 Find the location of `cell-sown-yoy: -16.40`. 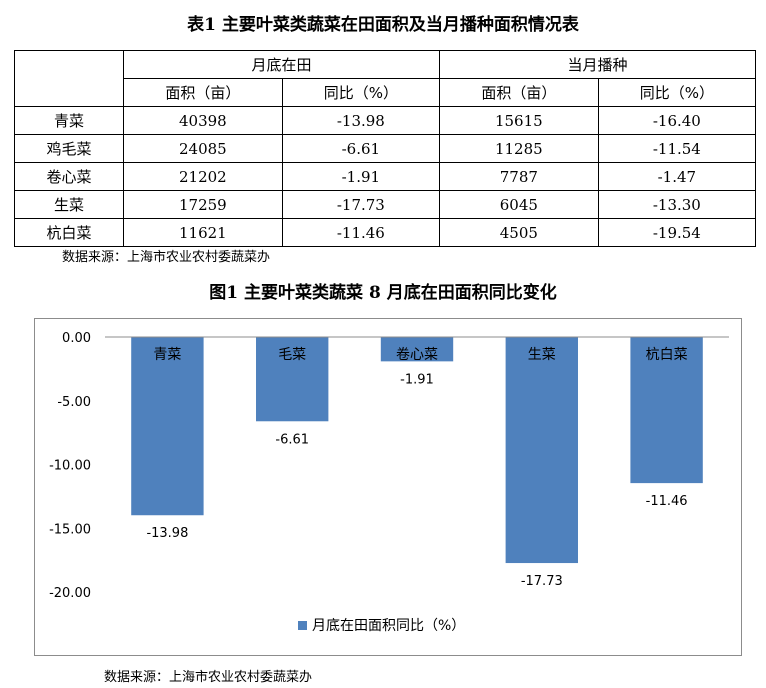

cell-sown-yoy: -16.40 is located at coordinates (677, 120).